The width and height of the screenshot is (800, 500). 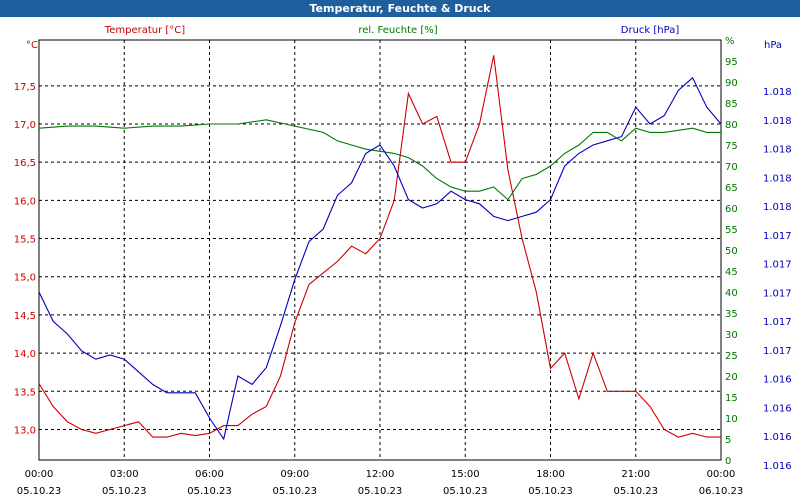 What do you see at coordinates (32, 45) in the screenshot?
I see `temperature-unit: °C` at bounding box center [32, 45].